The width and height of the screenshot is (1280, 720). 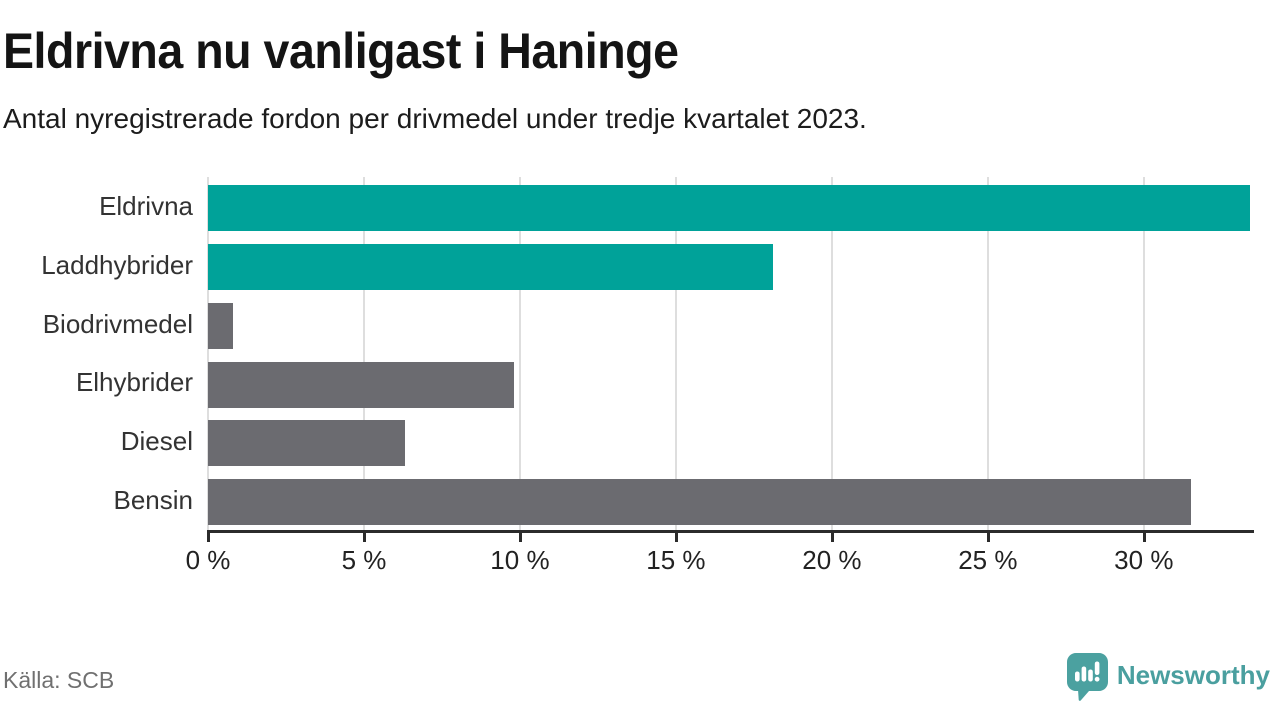 I want to click on x-axis-tick-label: 10 %, so click(x=520, y=560).